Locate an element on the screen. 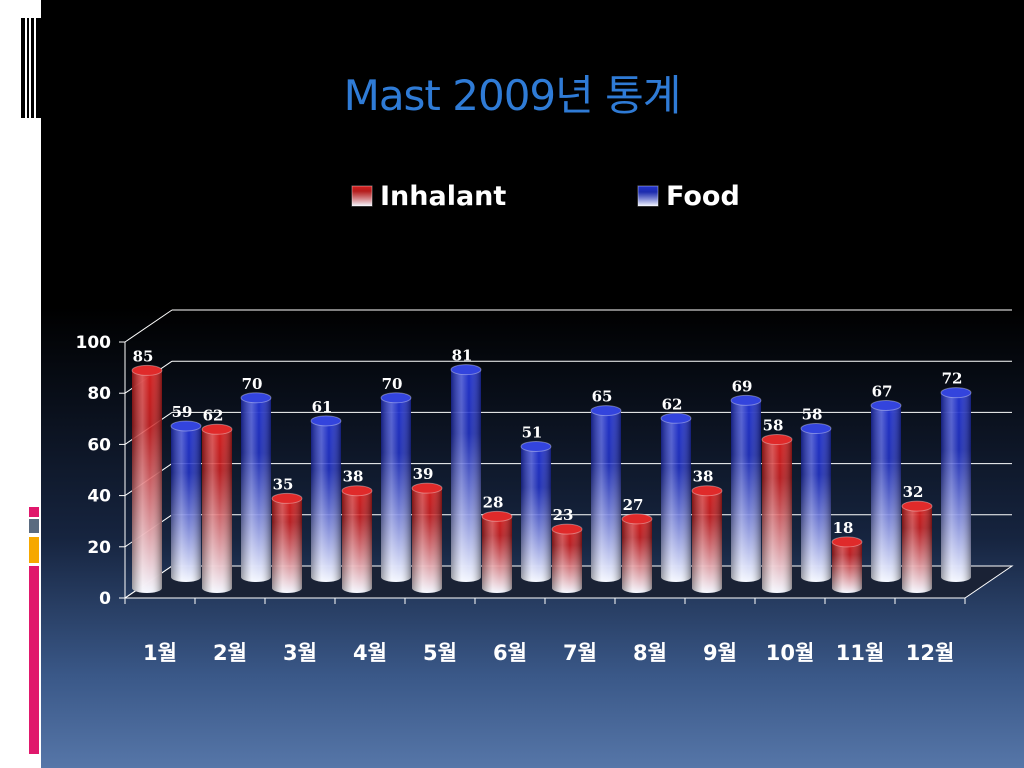  legend-item: Inhalant is located at coordinates (428, 196).